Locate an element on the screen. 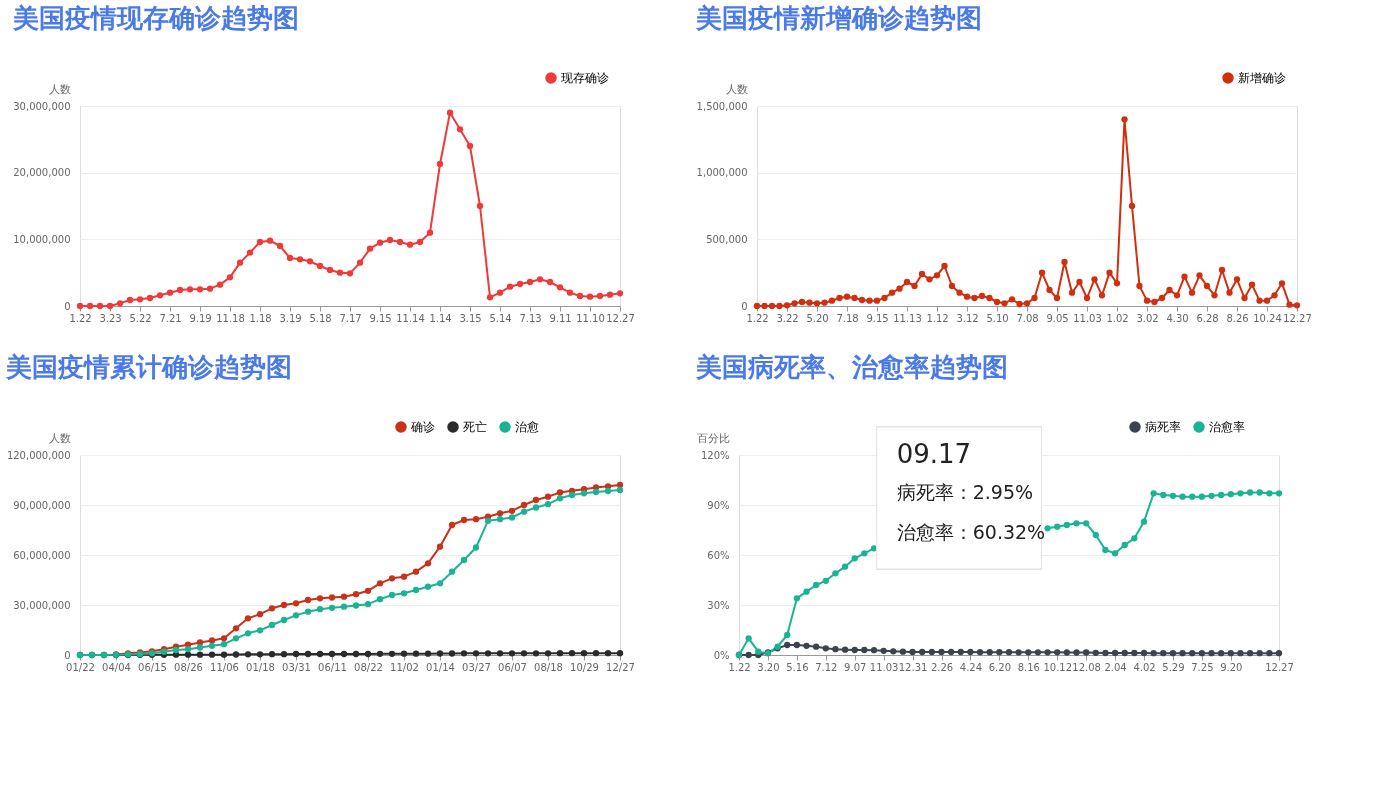 The image size is (1400, 800). legend-label: 现存确诊 is located at coordinates (585, 78).